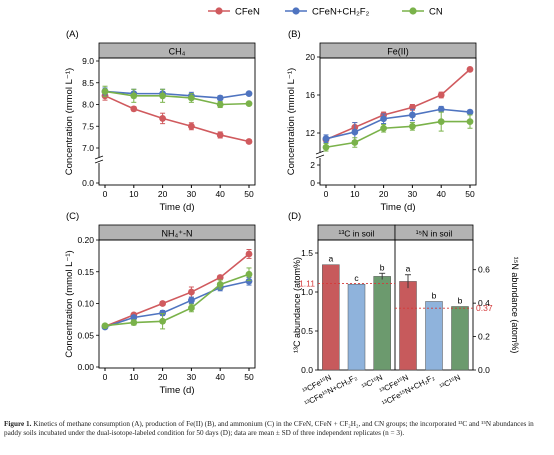 This screenshot has width=554, height=455. Describe the element at coordinates (72, 216) in the screenshot. I see `panel-letter: (C)` at that location.